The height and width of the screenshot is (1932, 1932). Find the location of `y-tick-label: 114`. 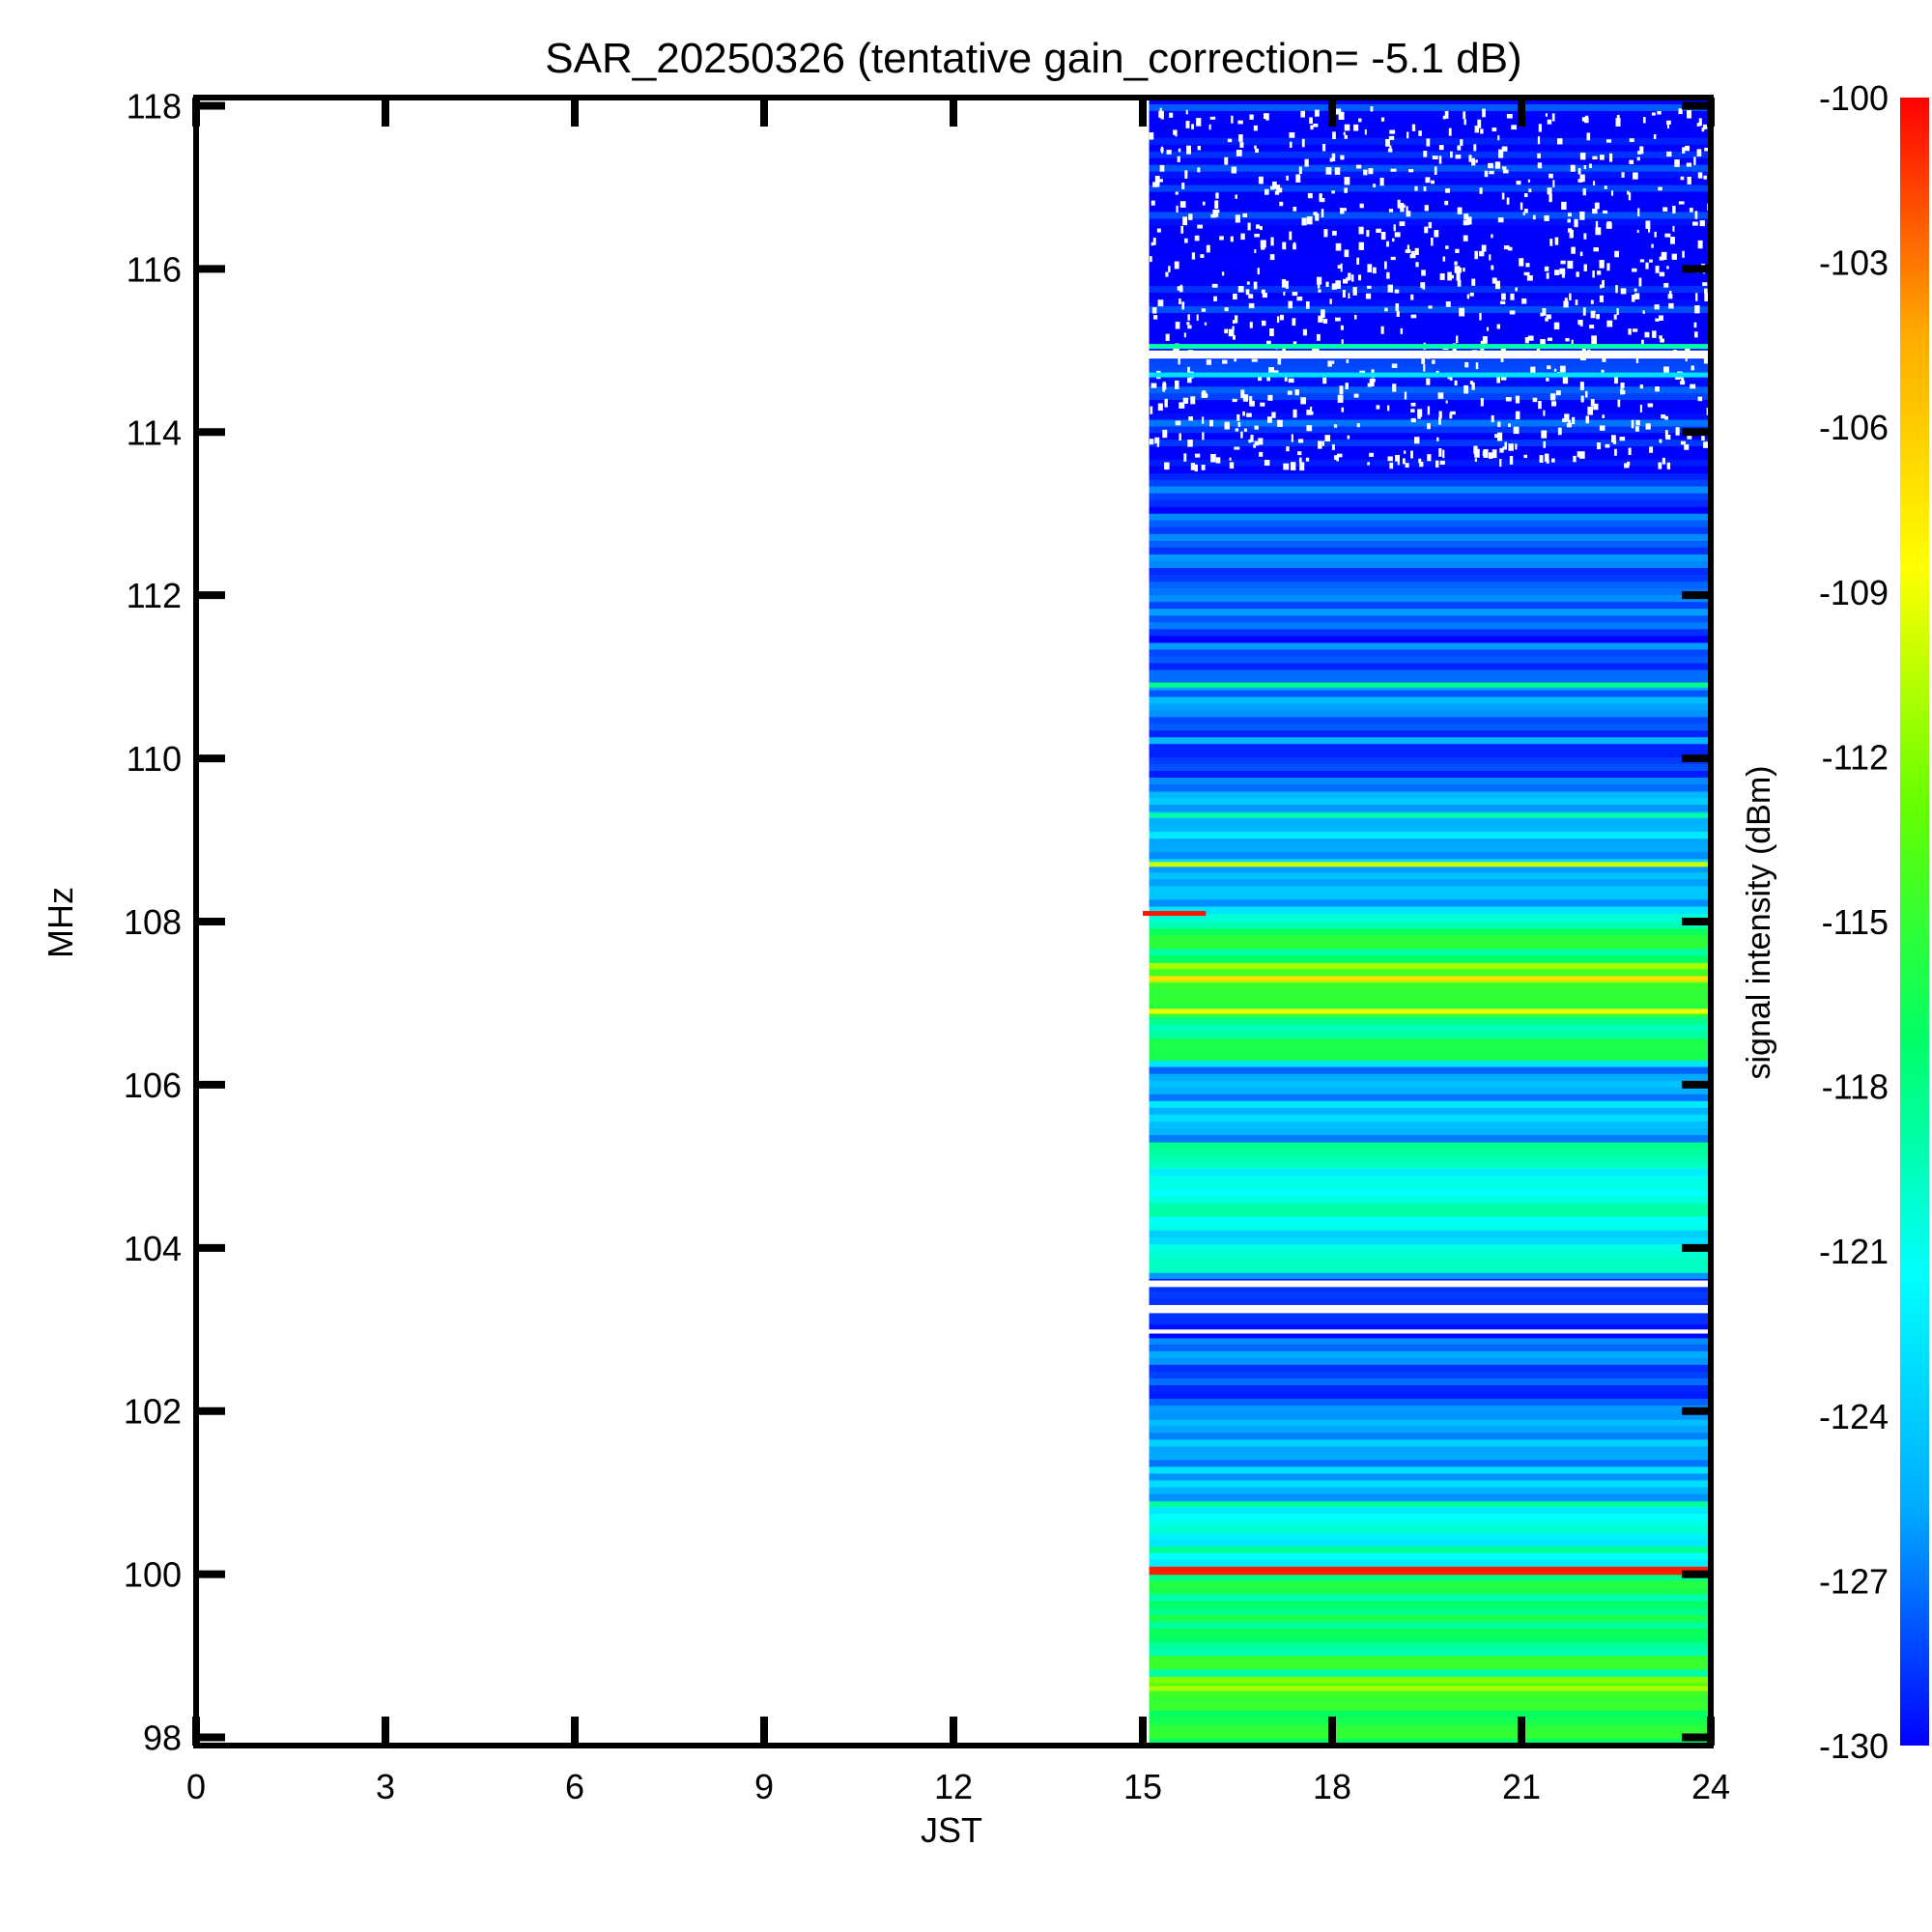

y-tick-label: 114 is located at coordinates (154, 432).